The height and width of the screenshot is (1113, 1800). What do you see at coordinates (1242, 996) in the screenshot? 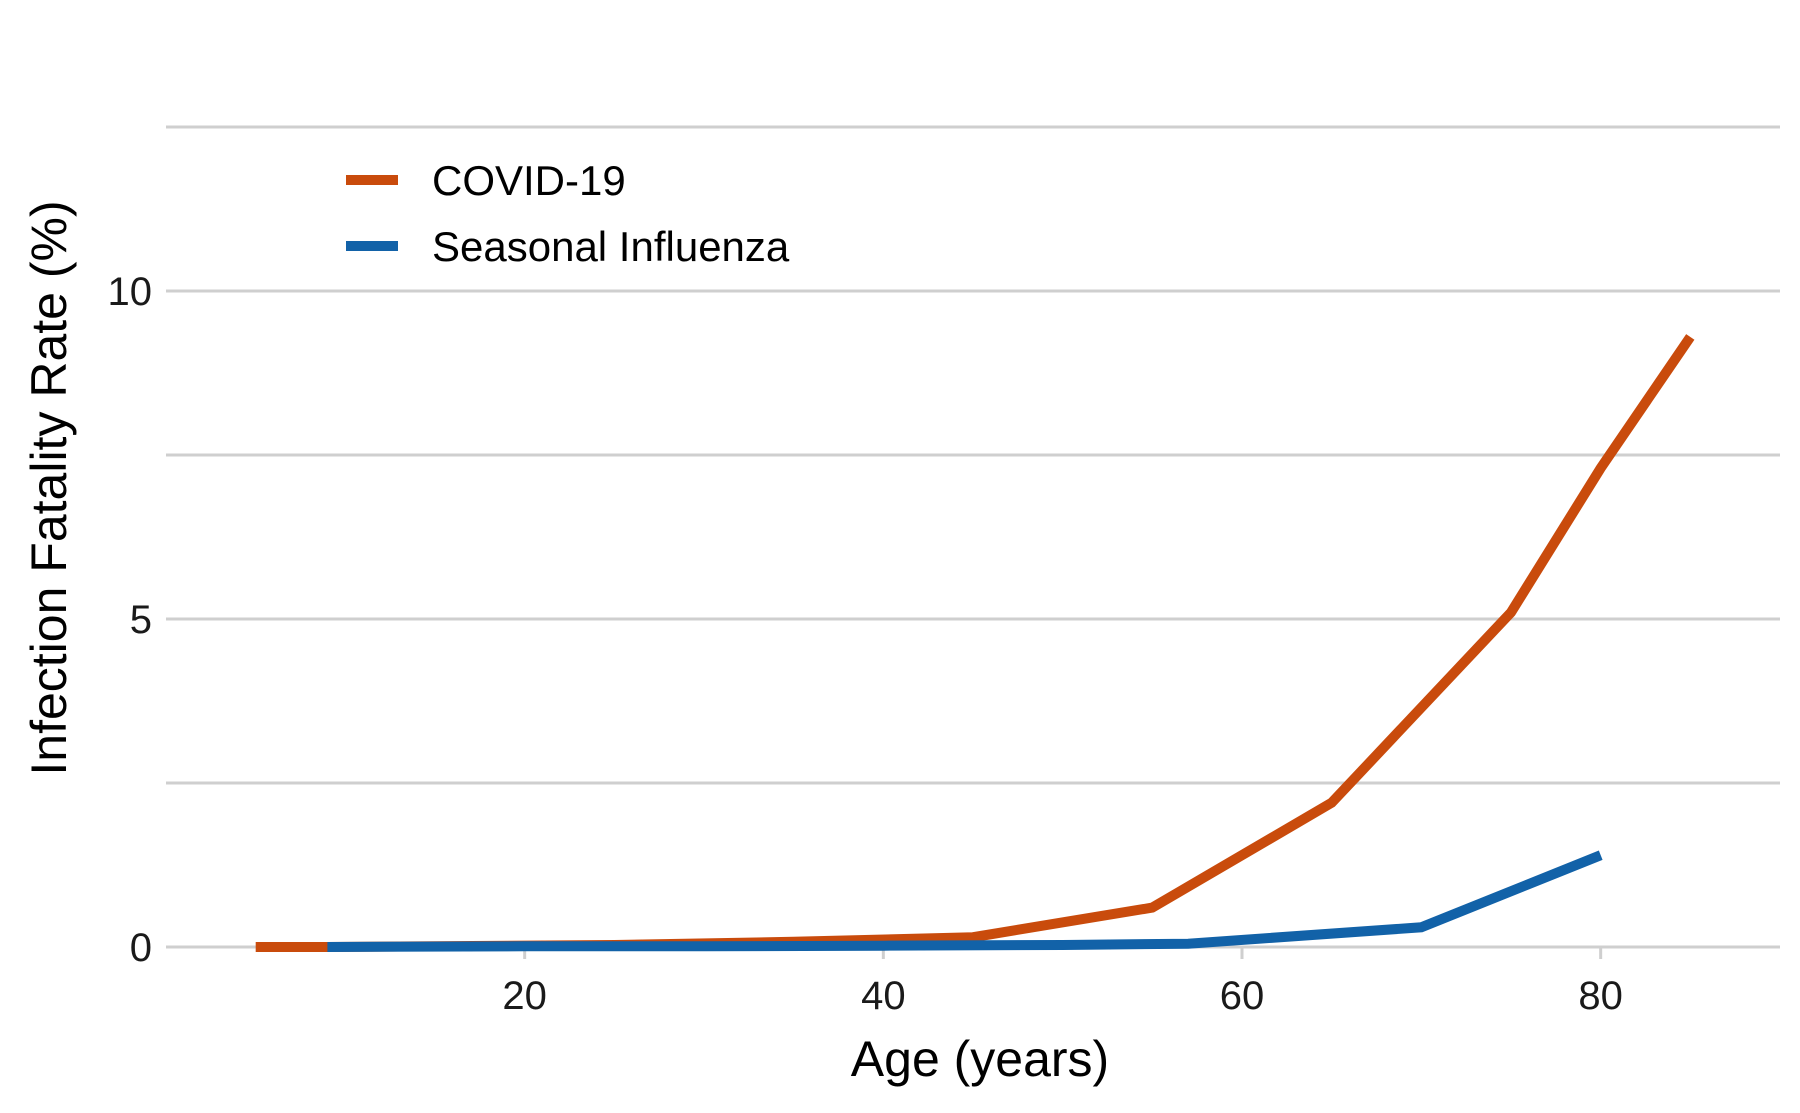
I see `x-tick-label-2: 60` at bounding box center [1242, 996].